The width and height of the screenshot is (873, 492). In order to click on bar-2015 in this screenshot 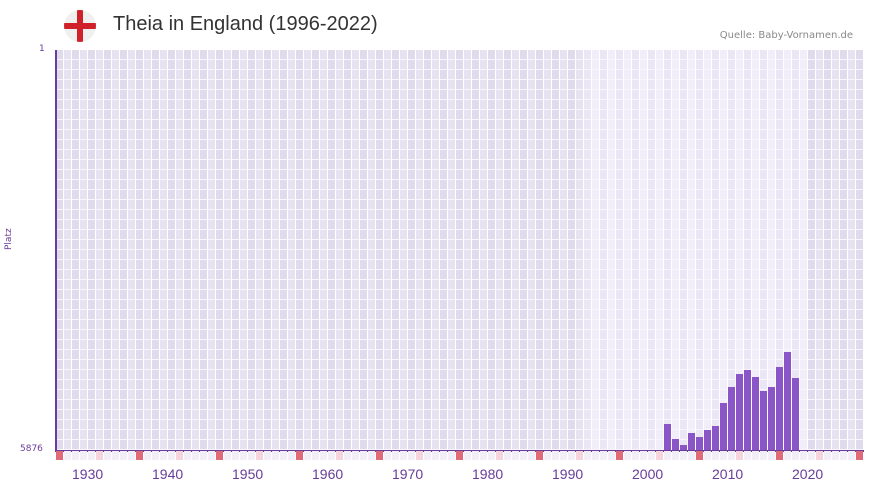, I will do `click(755, 413)`.